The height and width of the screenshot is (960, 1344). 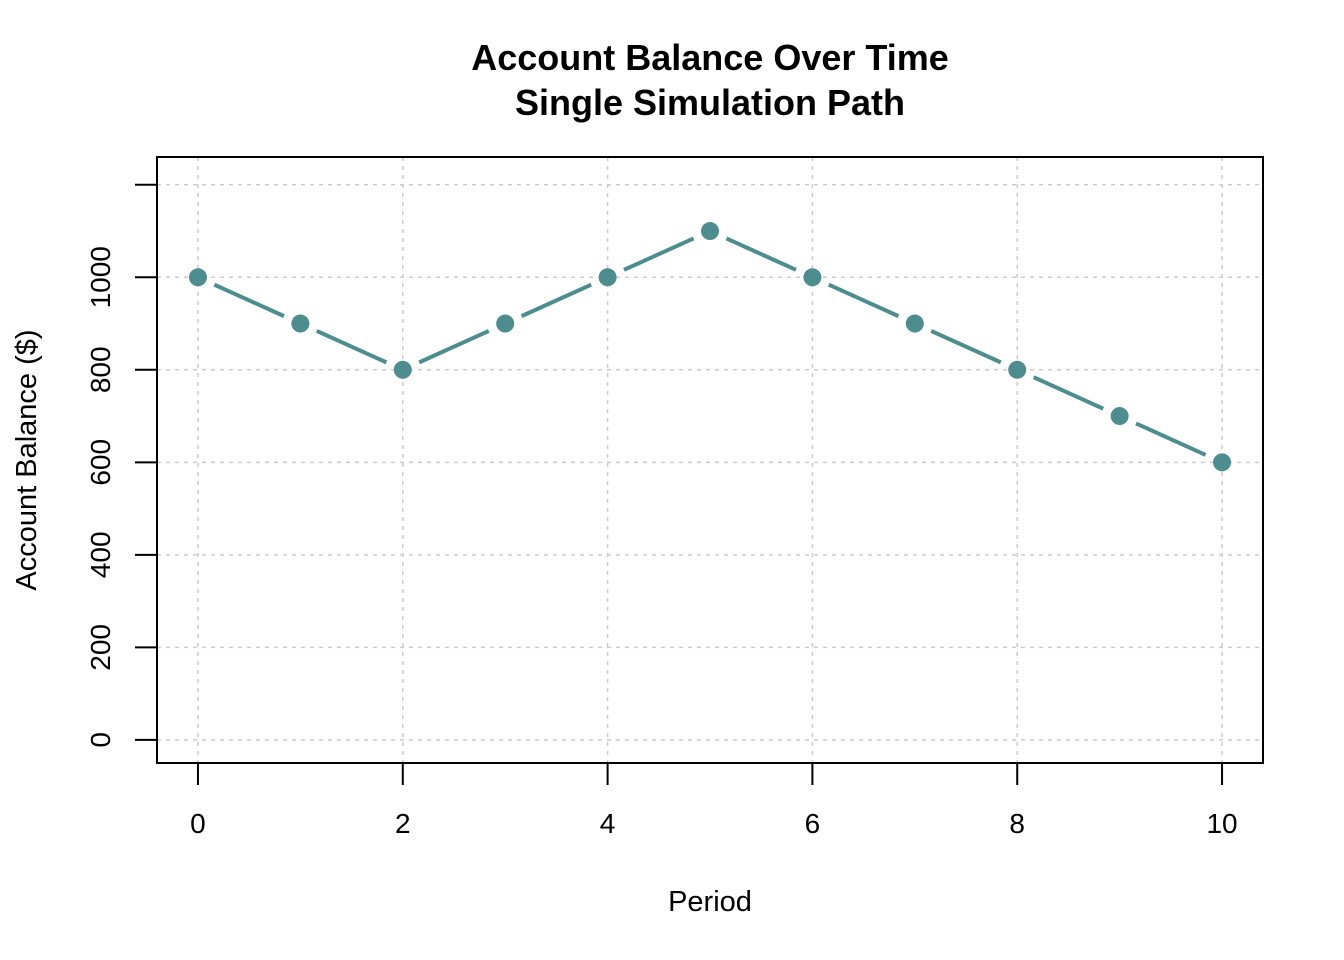 What do you see at coordinates (1221, 823) in the screenshot?
I see `x-tick-label: 10` at bounding box center [1221, 823].